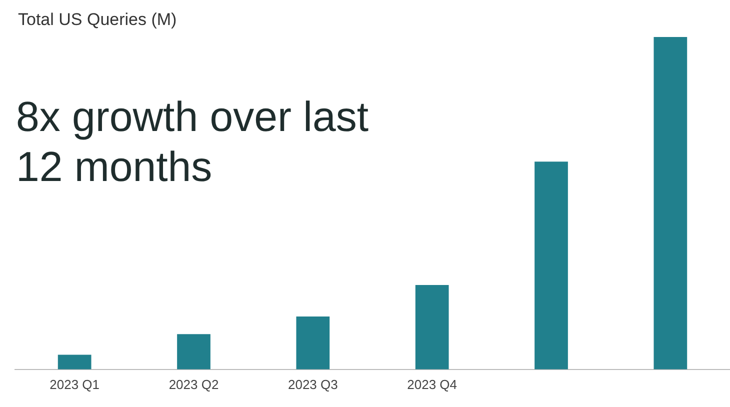  I want to click on x-tick-label: 2023 Q1, so click(75, 384).